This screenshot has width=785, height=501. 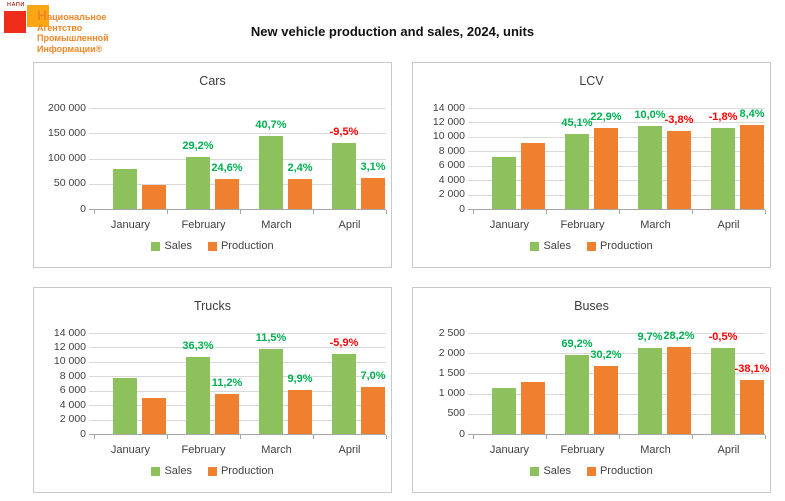 What do you see at coordinates (451, 165) in the screenshot?
I see `y-axis-label: 6 000` at bounding box center [451, 165].